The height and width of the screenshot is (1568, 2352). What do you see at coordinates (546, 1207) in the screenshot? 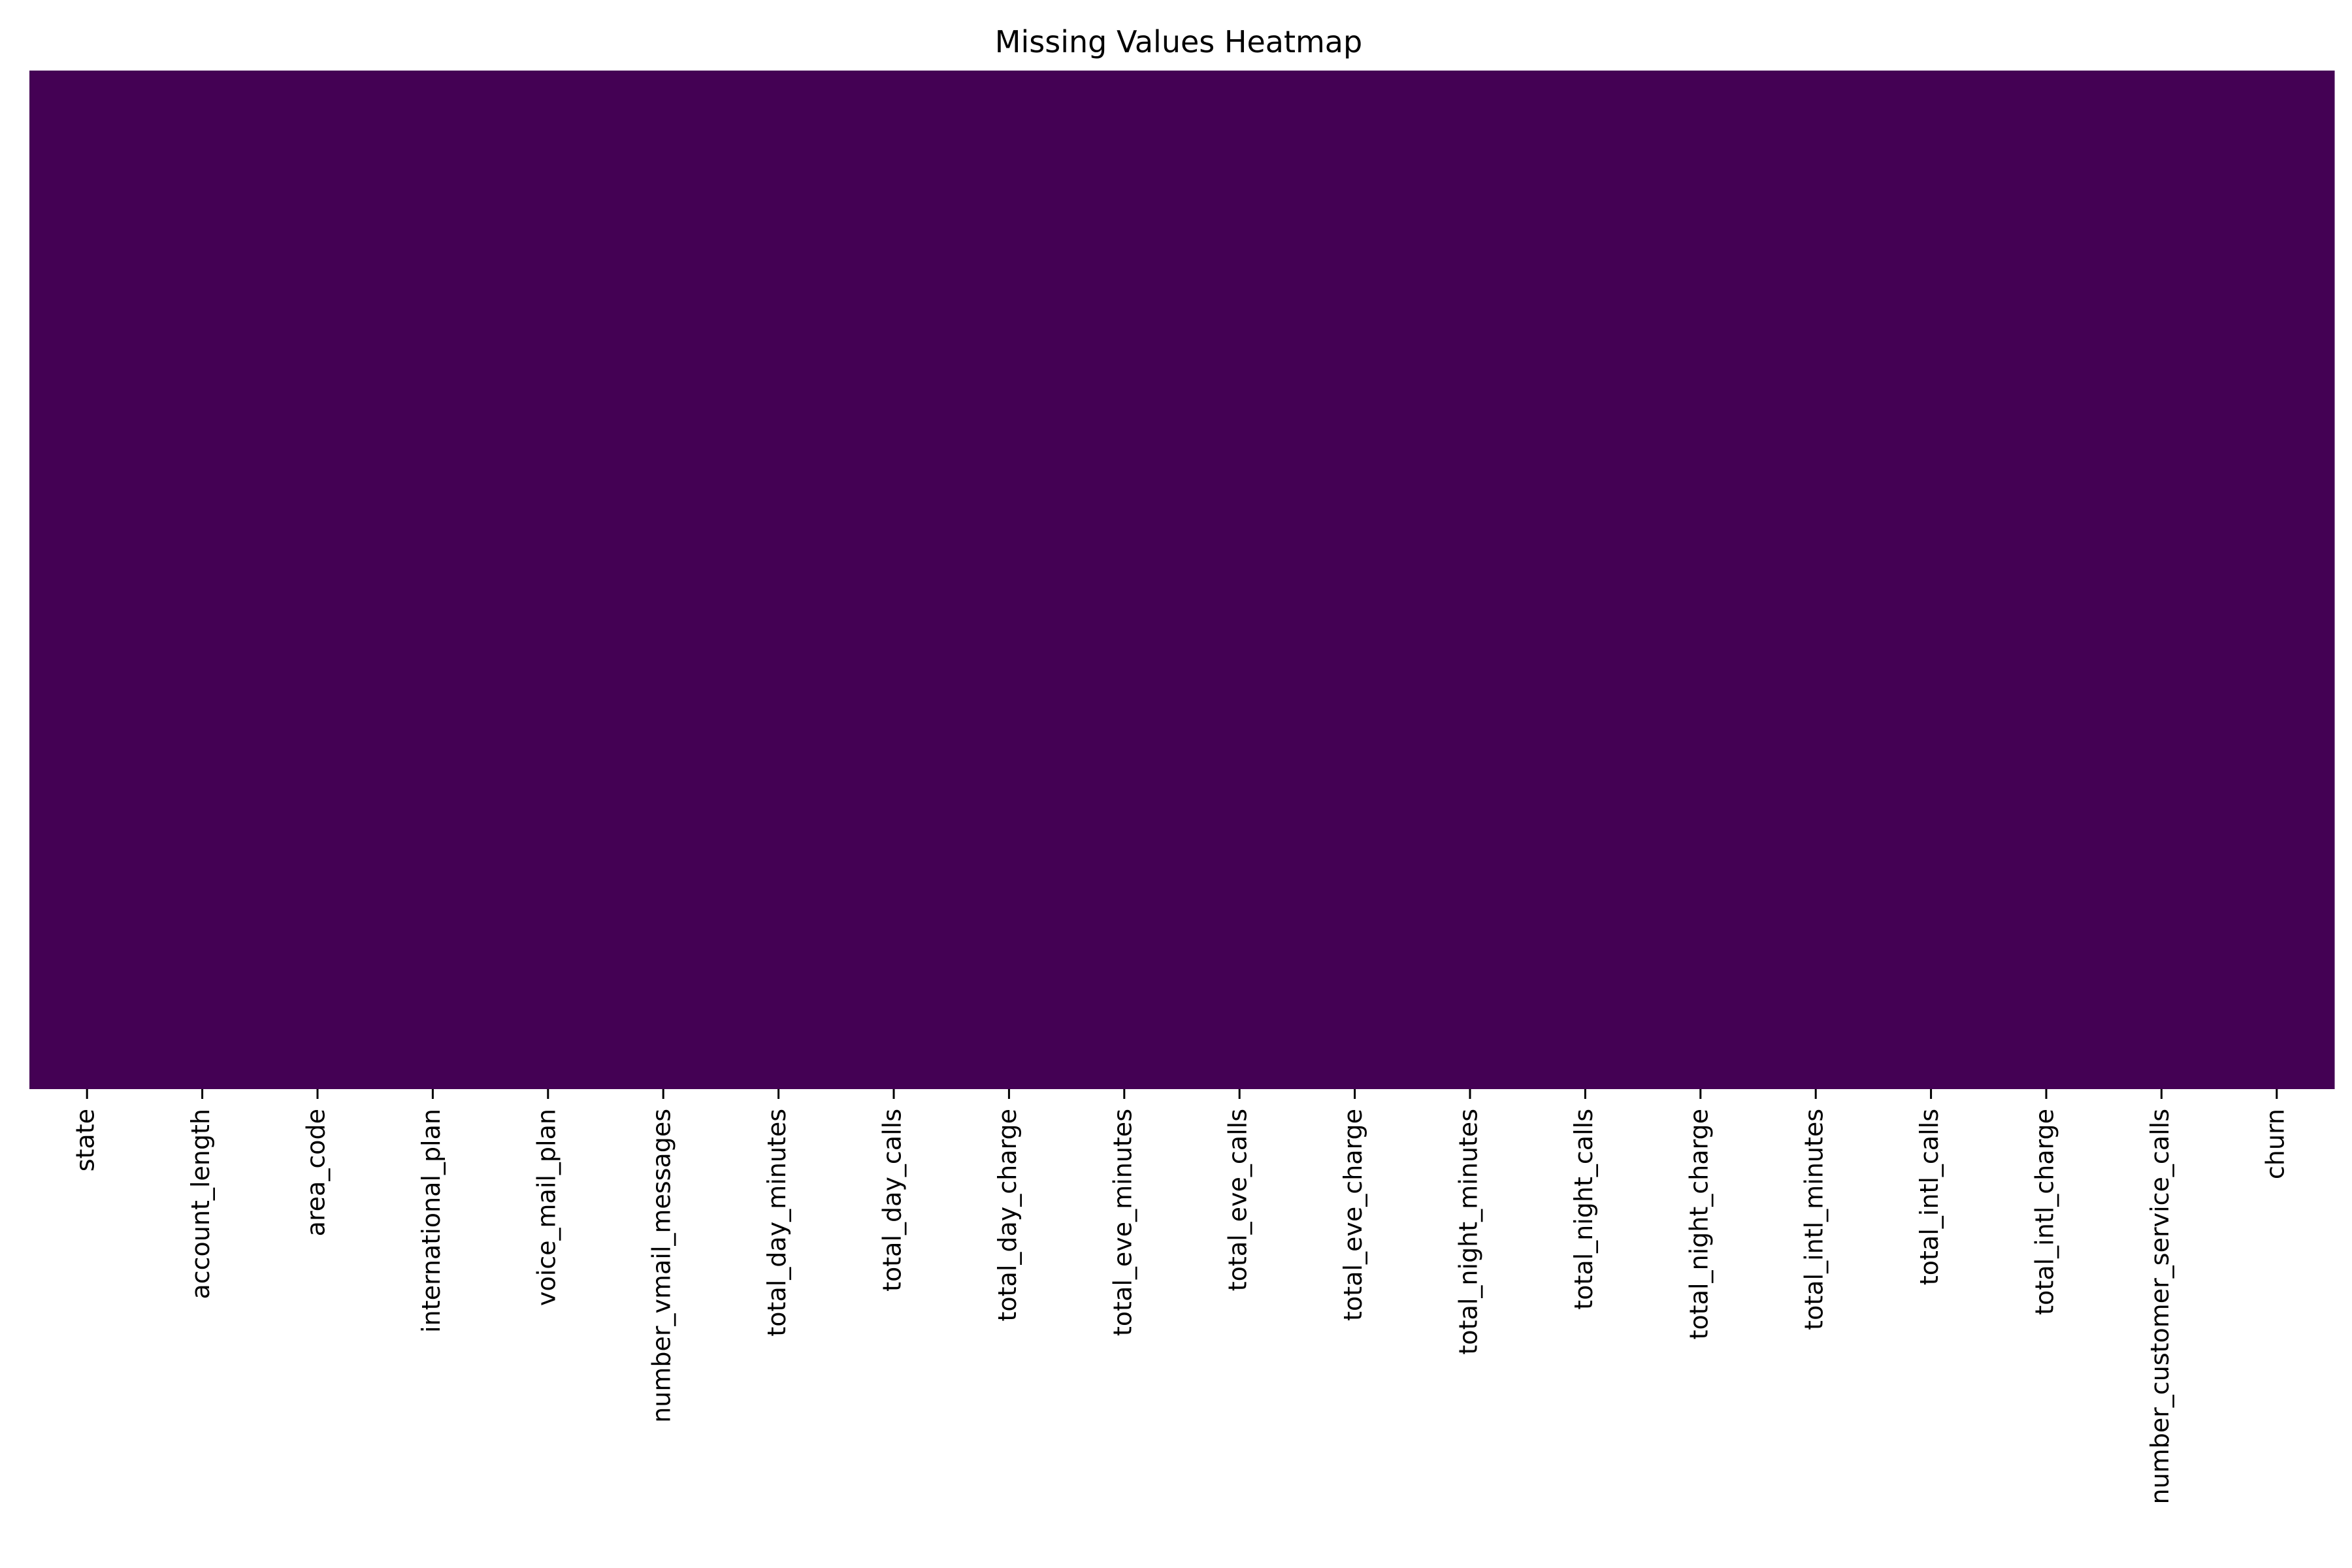
I see `x-tick-label-voice-mail-plan: voice_mail_plan` at bounding box center [546, 1207].